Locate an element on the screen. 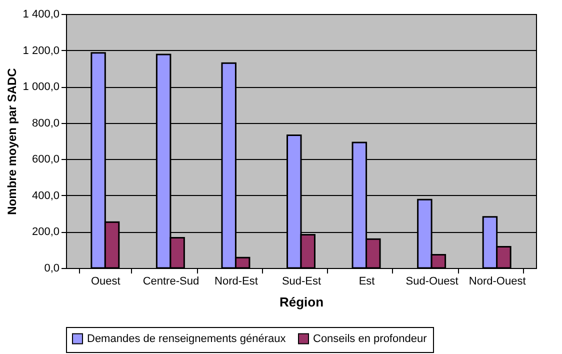 The width and height of the screenshot is (562, 354). x-tick-label: Est is located at coordinates (366, 282).